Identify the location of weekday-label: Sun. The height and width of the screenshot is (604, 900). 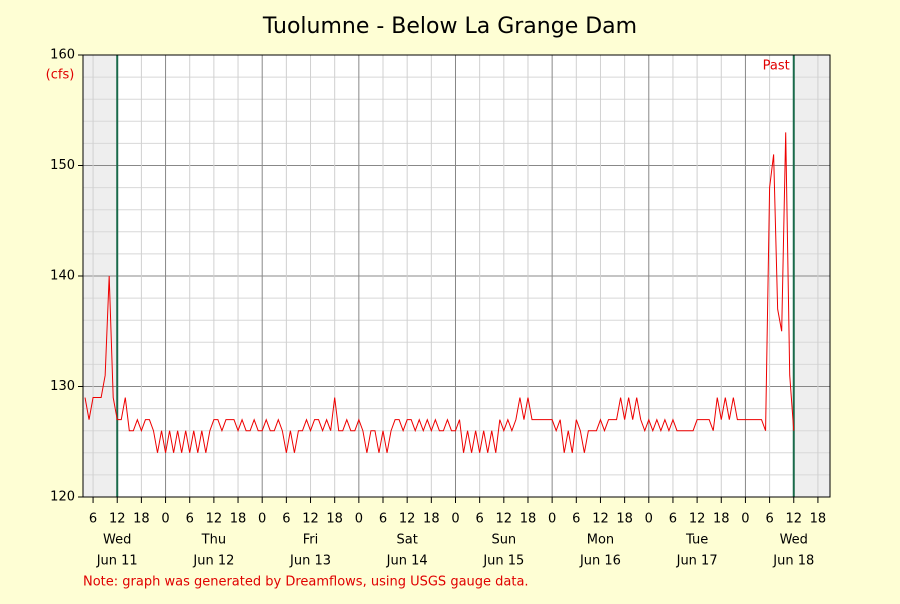
(503, 540).